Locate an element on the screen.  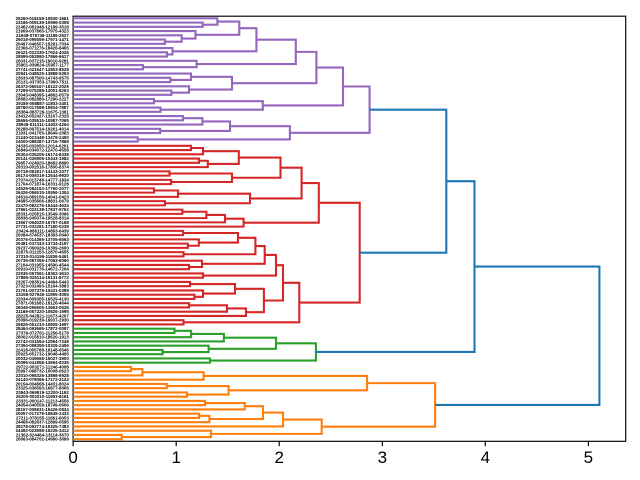
svg-text: 26031-037215-19010-9281 is located at coordinates (43, 60).